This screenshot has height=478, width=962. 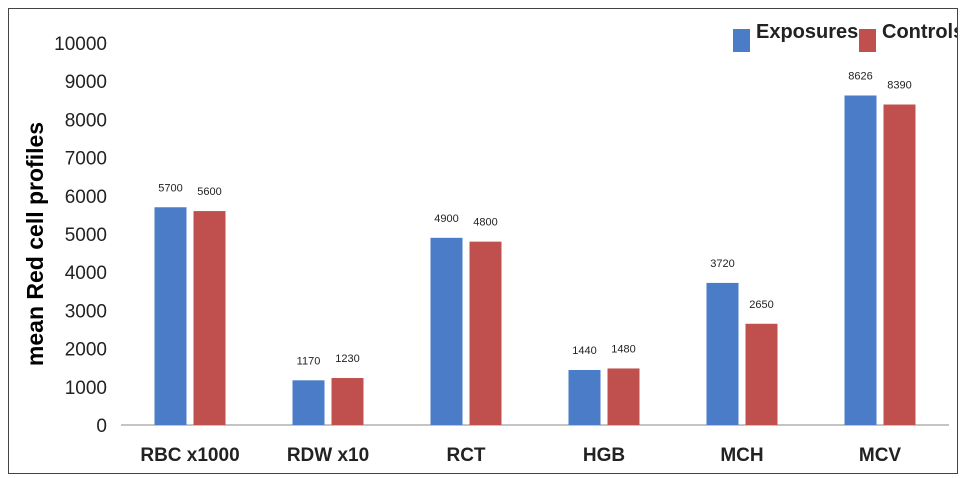 I want to click on x-tick-label: MCV, so click(x=880, y=455).